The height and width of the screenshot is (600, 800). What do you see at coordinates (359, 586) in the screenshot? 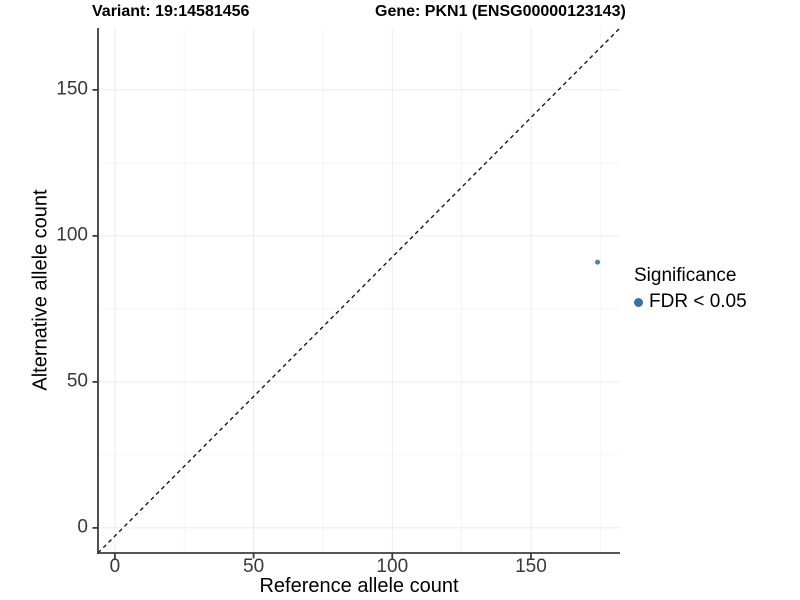
I see `x-axis-label: Reference allele count` at bounding box center [359, 586].